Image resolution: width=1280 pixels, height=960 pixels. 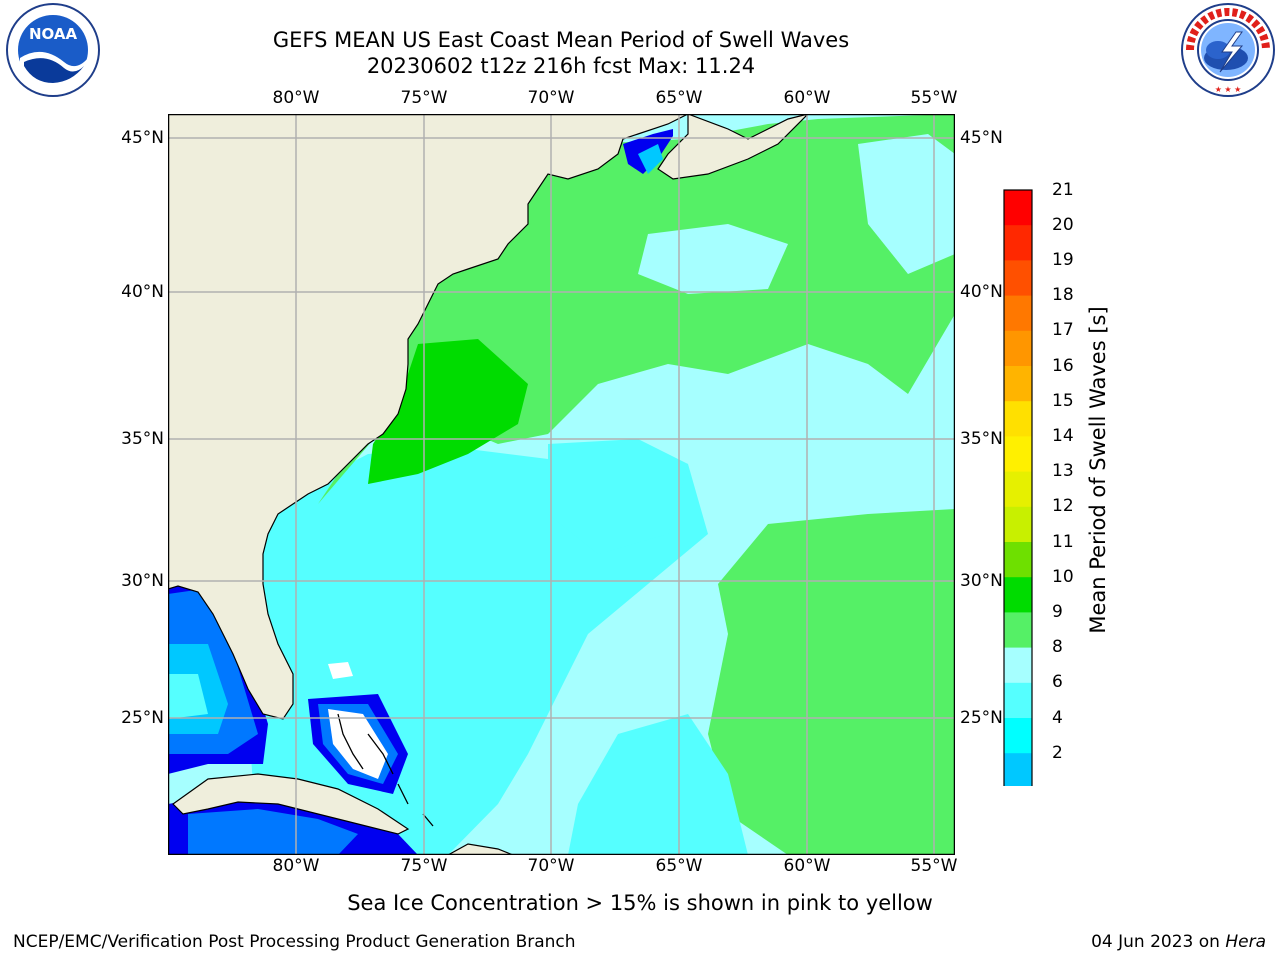 What do you see at coordinates (1245, 942) in the screenshot?
I see `footer-machine: Hera` at bounding box center [1245, 942].